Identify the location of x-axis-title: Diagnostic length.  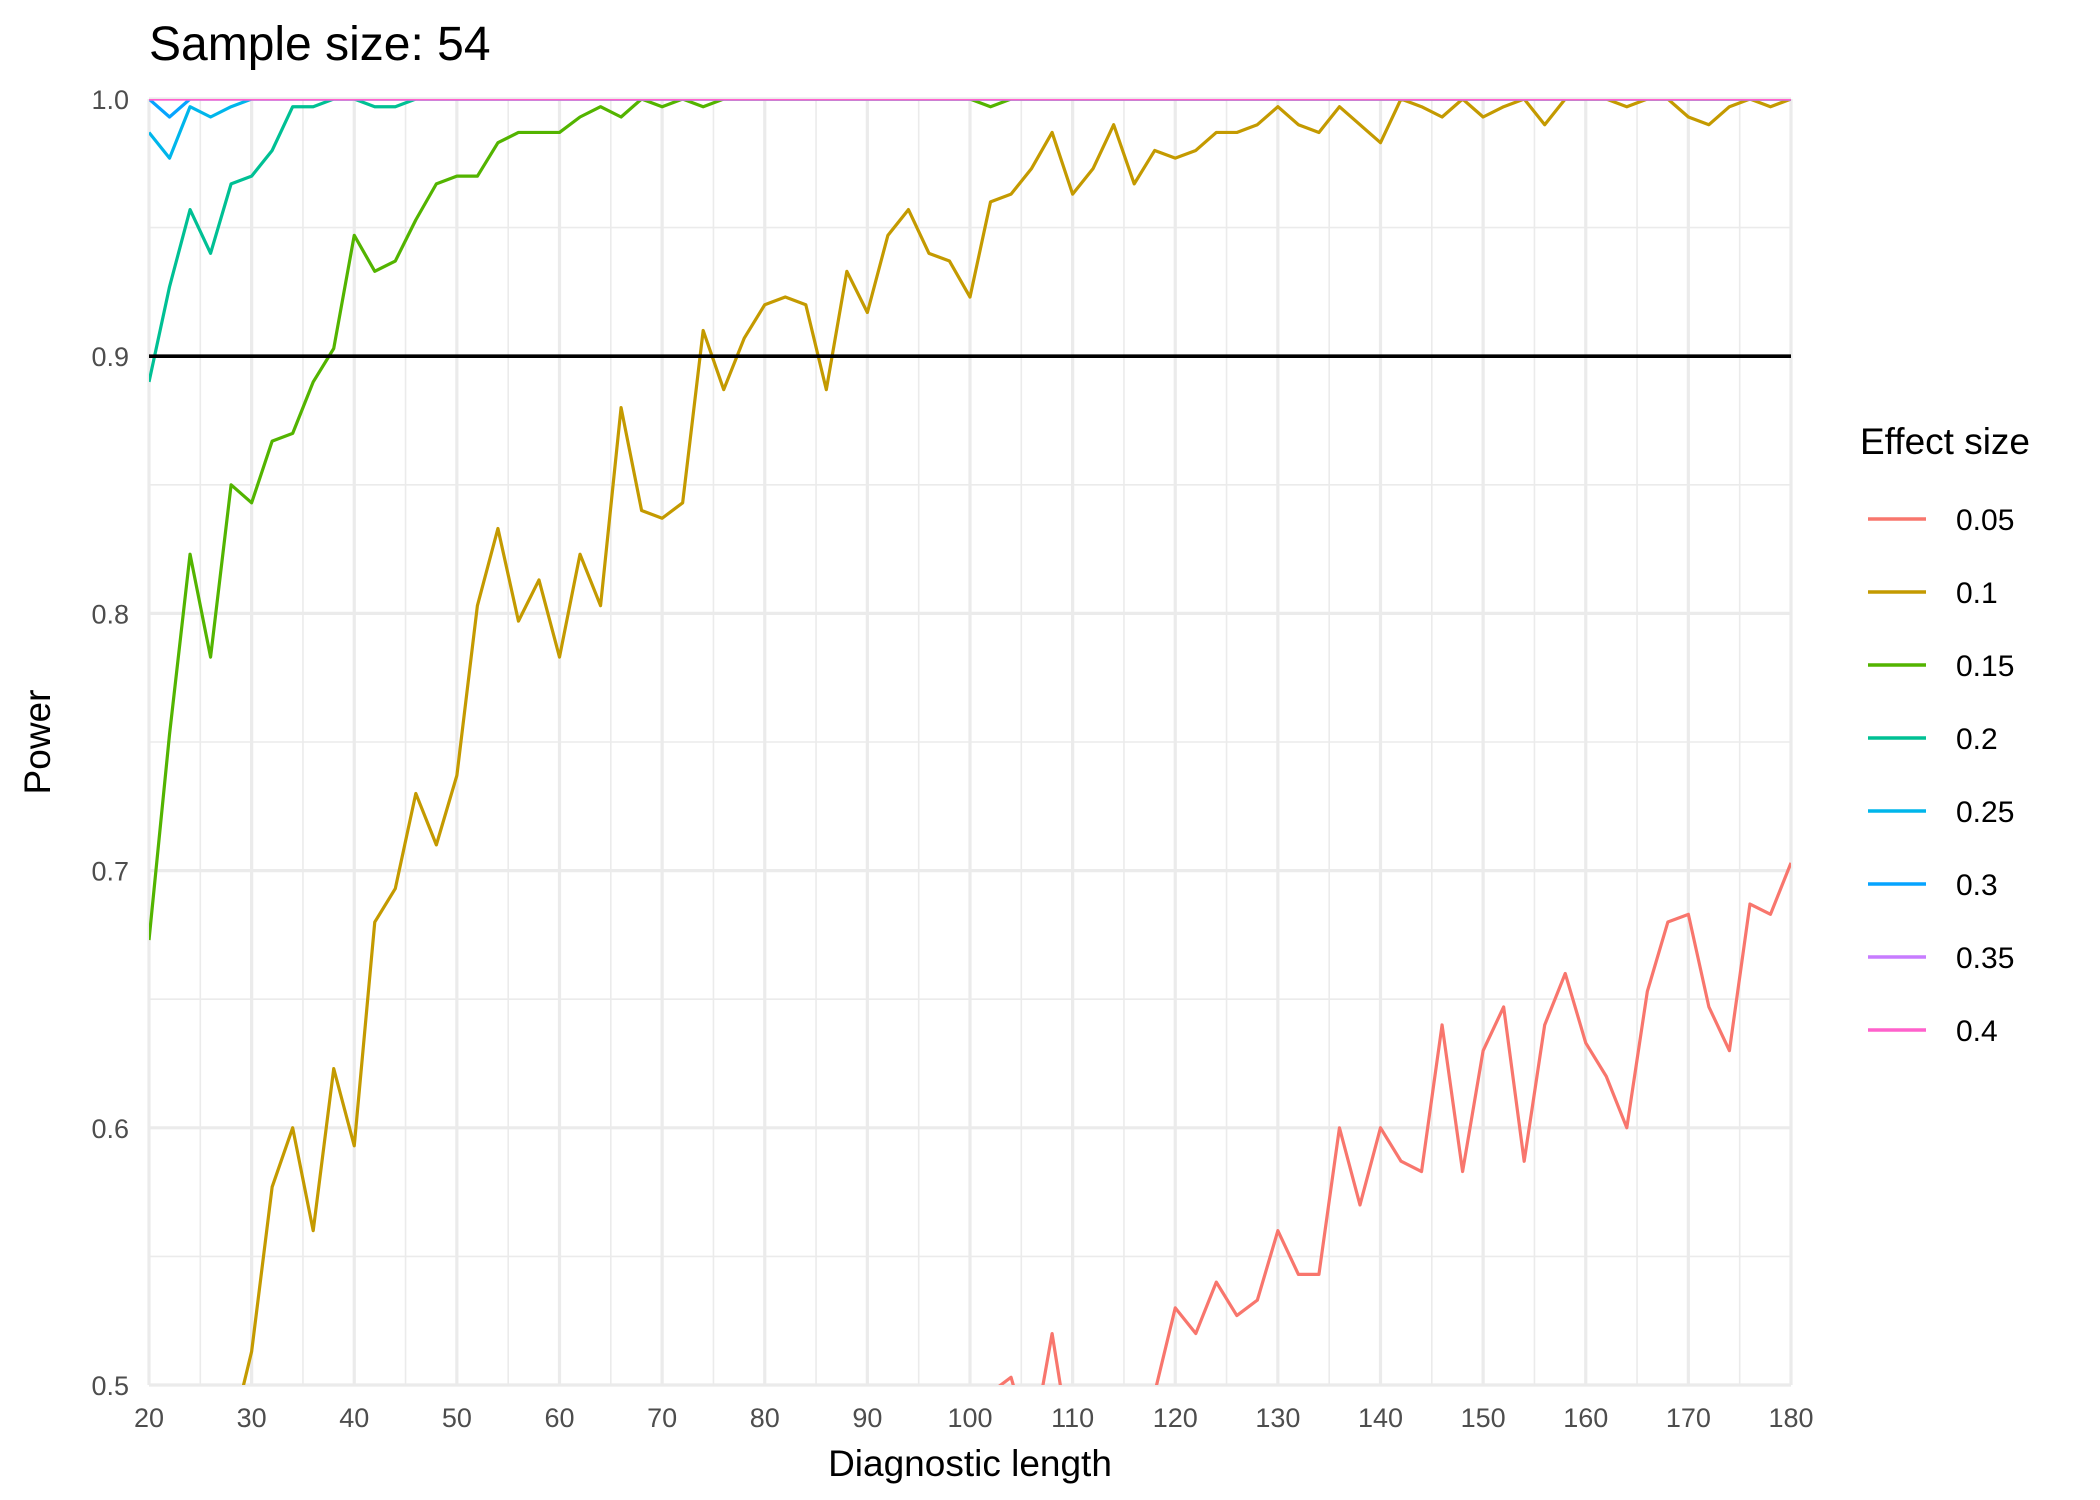
(970, 1463).